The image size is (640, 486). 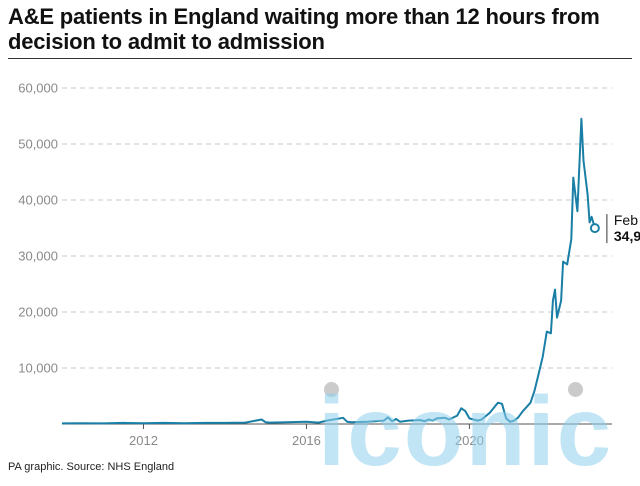 I want to click on y-tick-label: 60,000, so click(x=38, y=88).